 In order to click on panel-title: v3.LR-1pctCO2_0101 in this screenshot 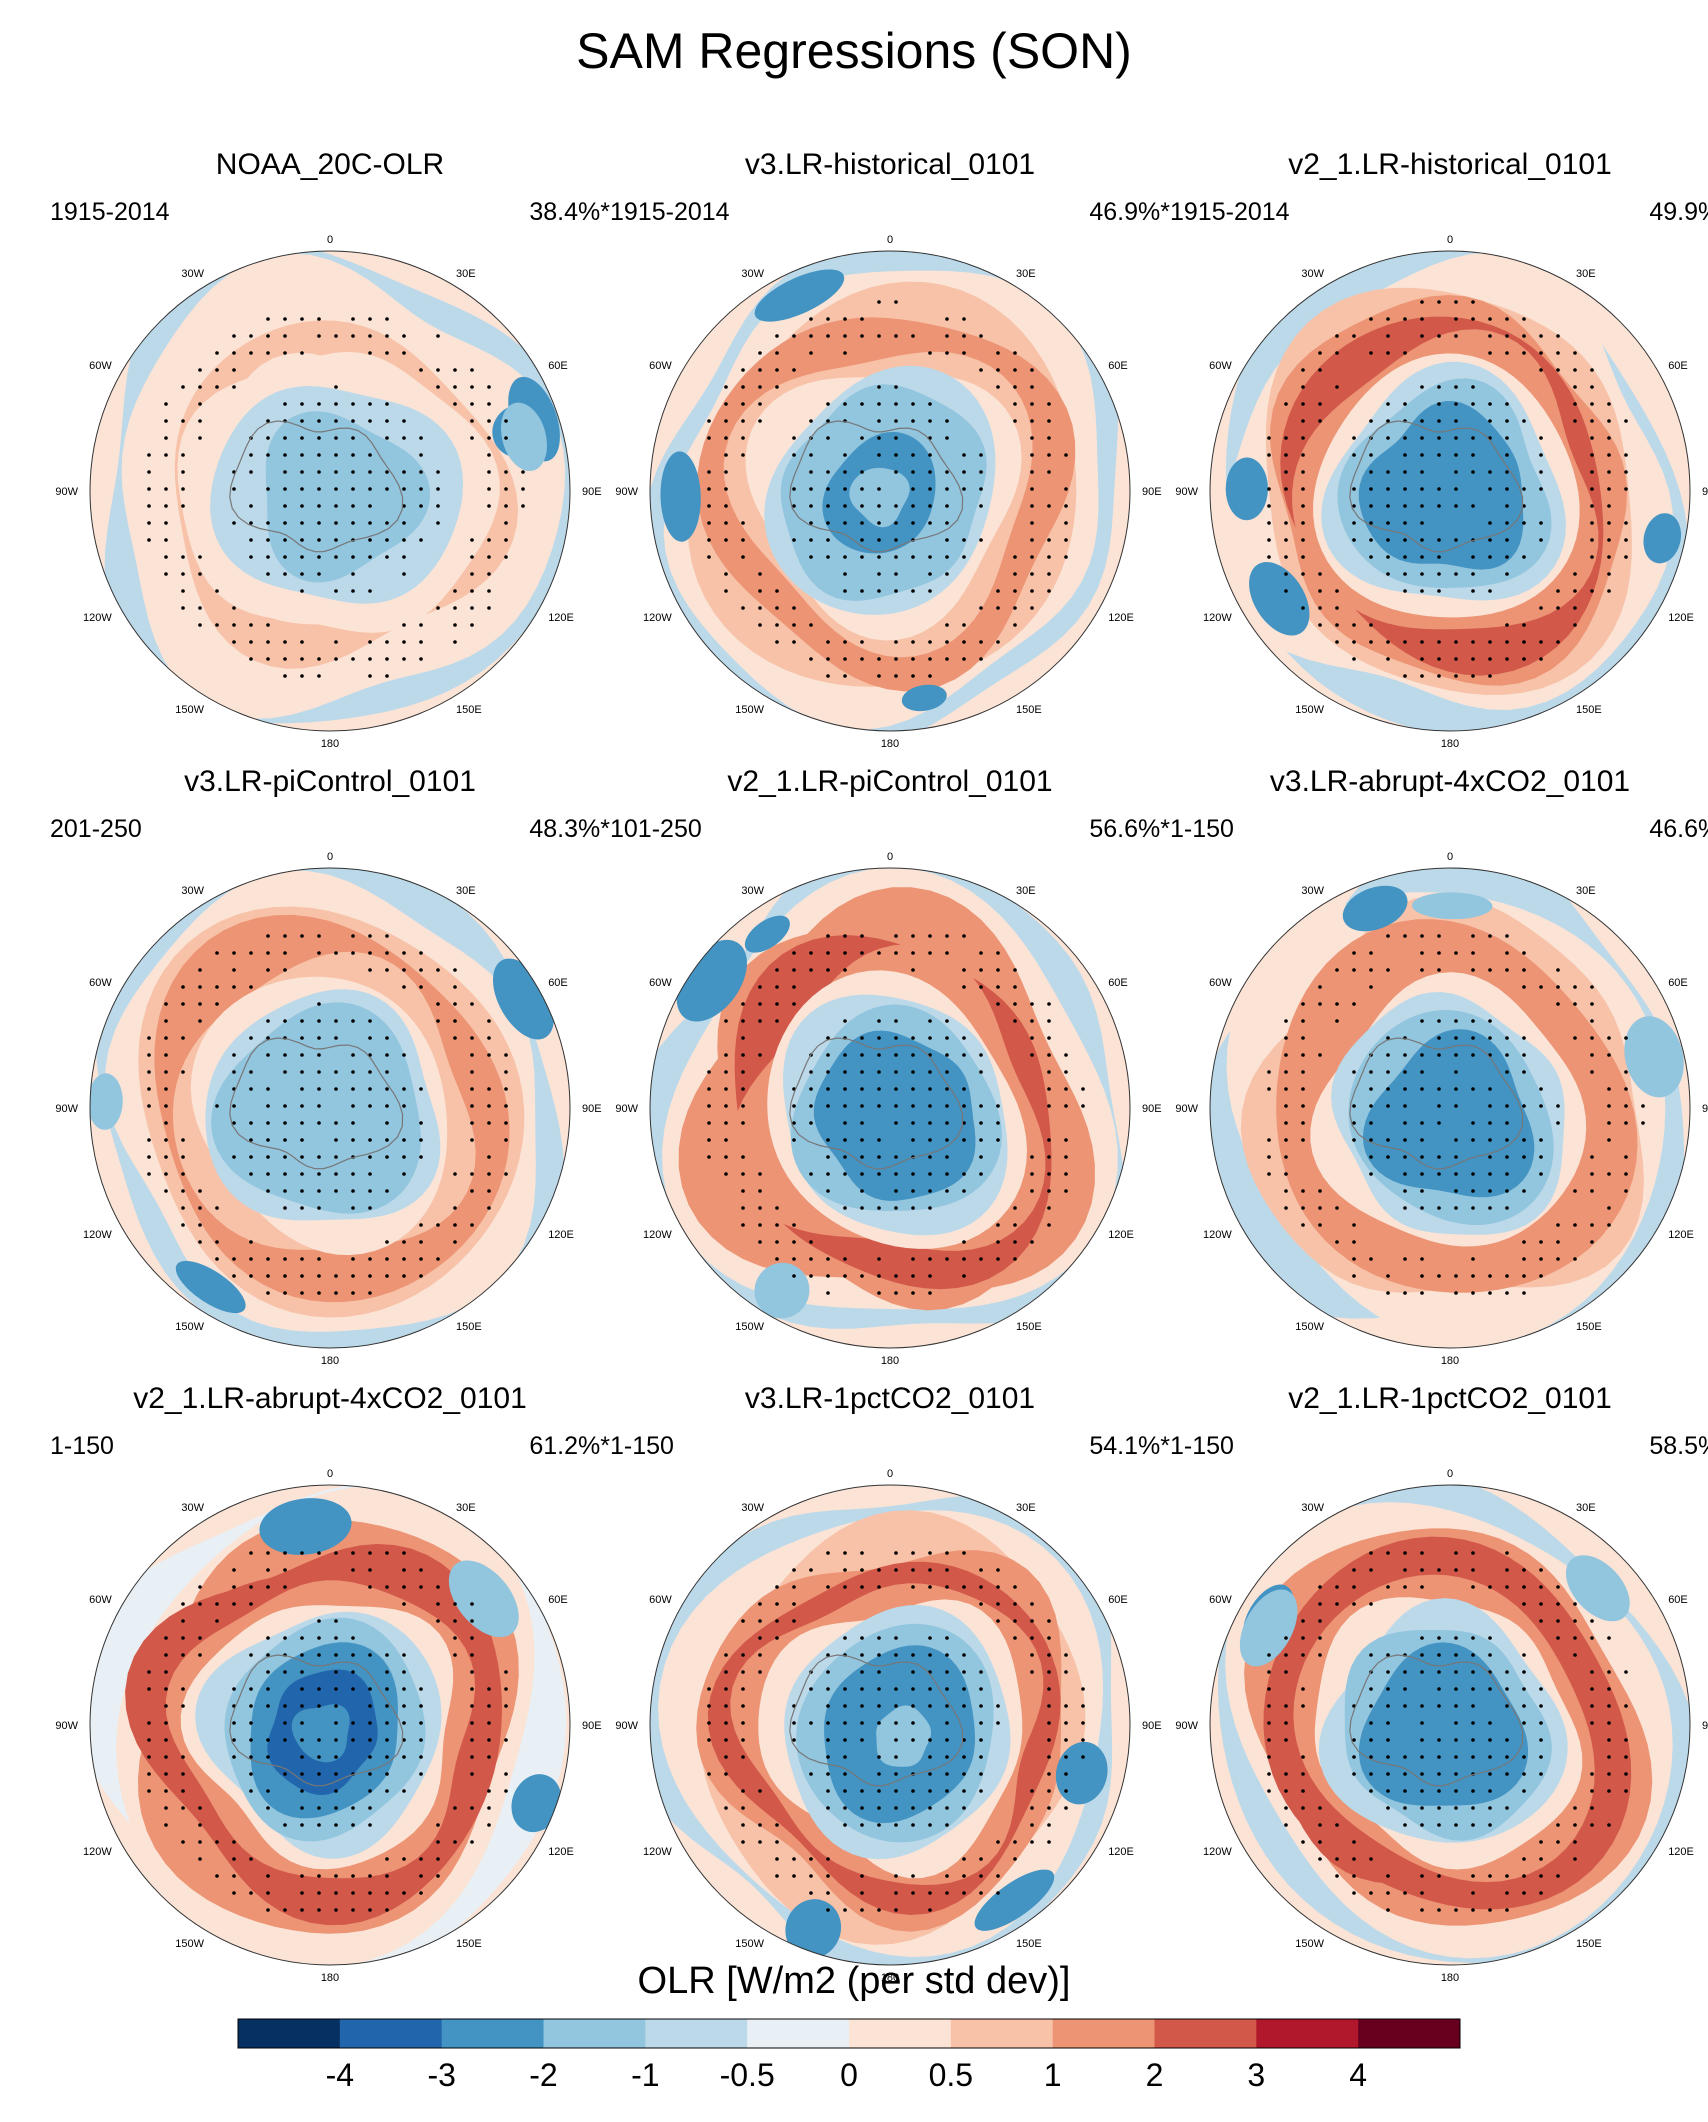, I will do `click(890, 1398)`.